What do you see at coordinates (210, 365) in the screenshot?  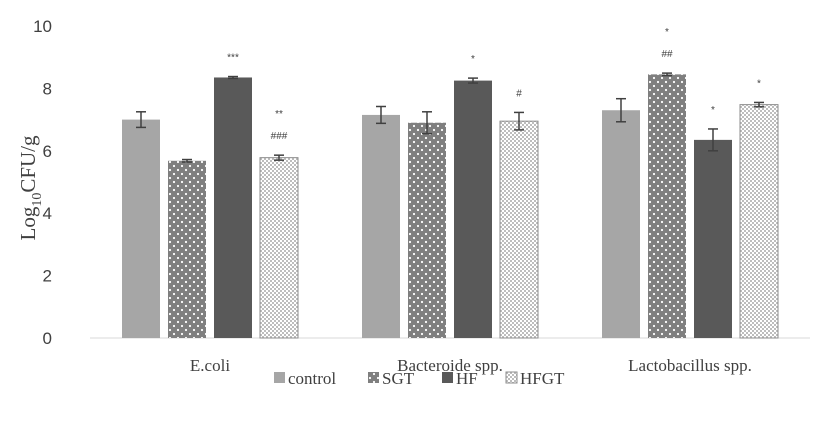 I see `category-label: E.coli` at bounding box center [210, 365].